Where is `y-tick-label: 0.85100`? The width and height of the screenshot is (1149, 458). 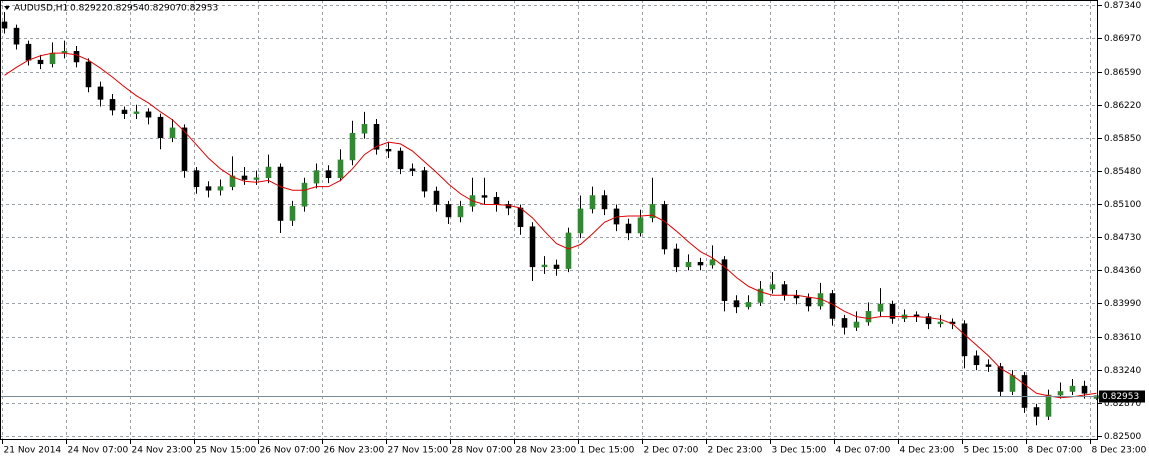 y-tick-label: 0.85100 is located at coordinates (1122, 205).